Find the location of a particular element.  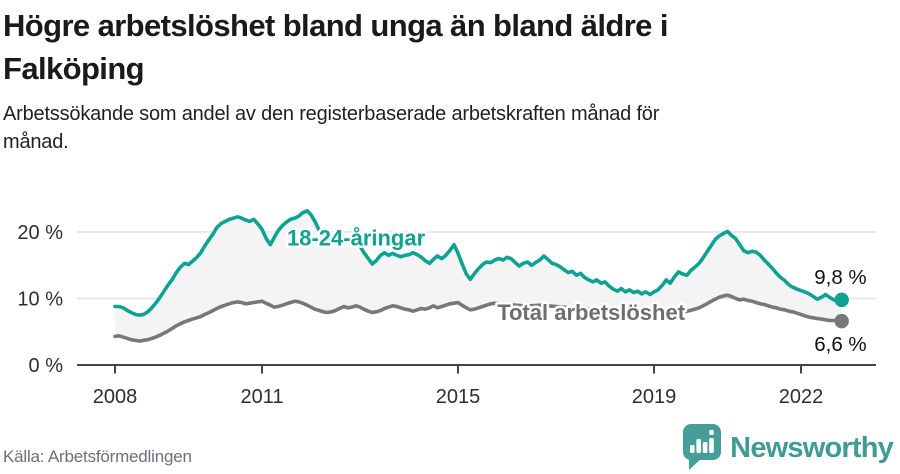

subtitle-line-2: månad. is located at coordinates (36, 142).